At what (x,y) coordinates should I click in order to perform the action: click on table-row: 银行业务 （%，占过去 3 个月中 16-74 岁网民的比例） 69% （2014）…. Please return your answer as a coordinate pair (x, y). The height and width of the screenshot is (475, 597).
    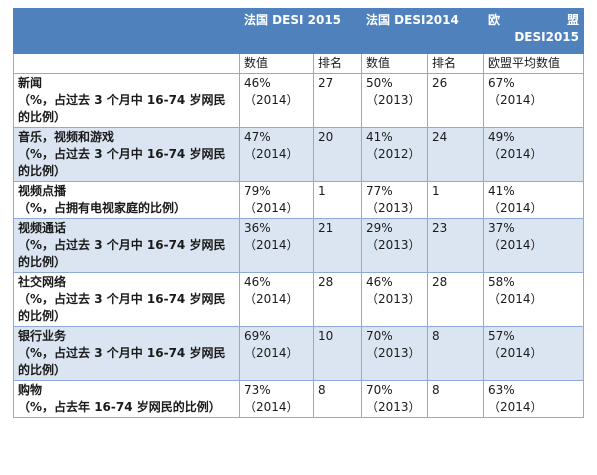
    Looking at the image, I should click on (298, 353).